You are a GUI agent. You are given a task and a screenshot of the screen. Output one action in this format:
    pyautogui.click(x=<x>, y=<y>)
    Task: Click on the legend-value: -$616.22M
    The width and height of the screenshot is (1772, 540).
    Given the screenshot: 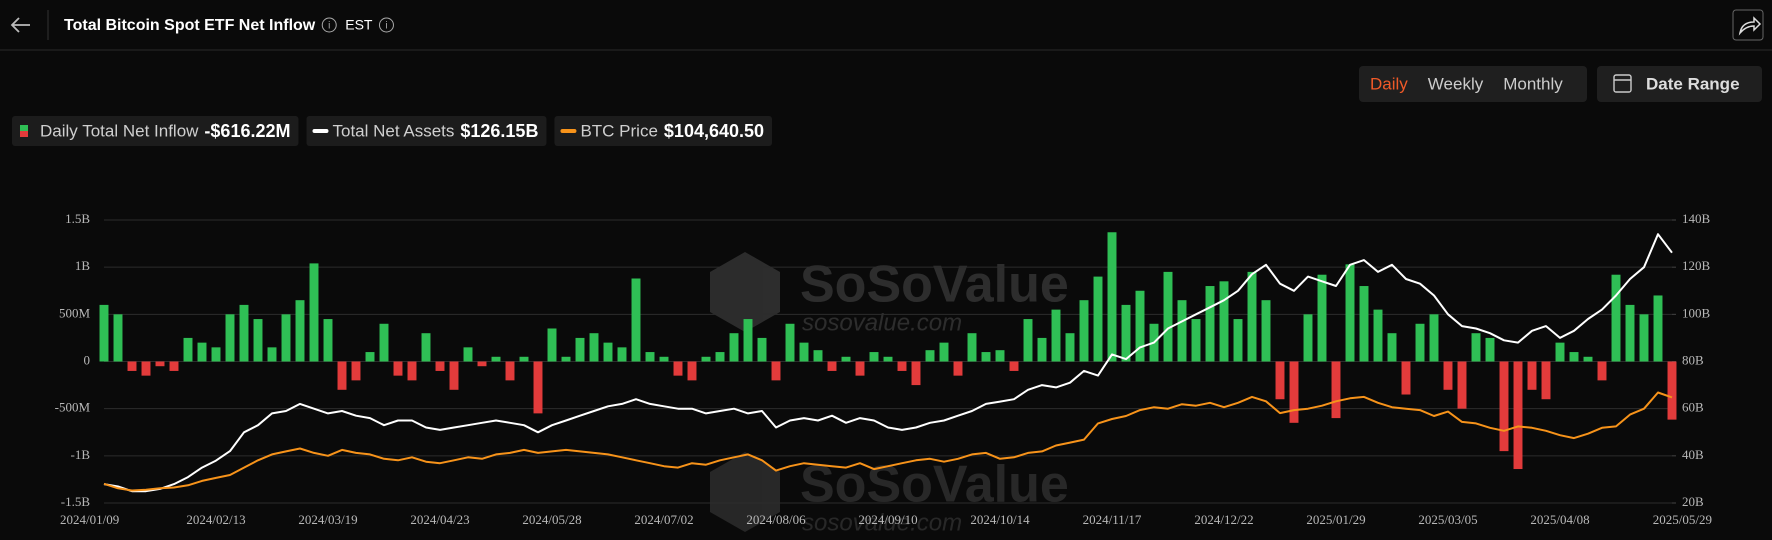 What is the action you would take?
    pyautogui.click(x=247, y=131)
    